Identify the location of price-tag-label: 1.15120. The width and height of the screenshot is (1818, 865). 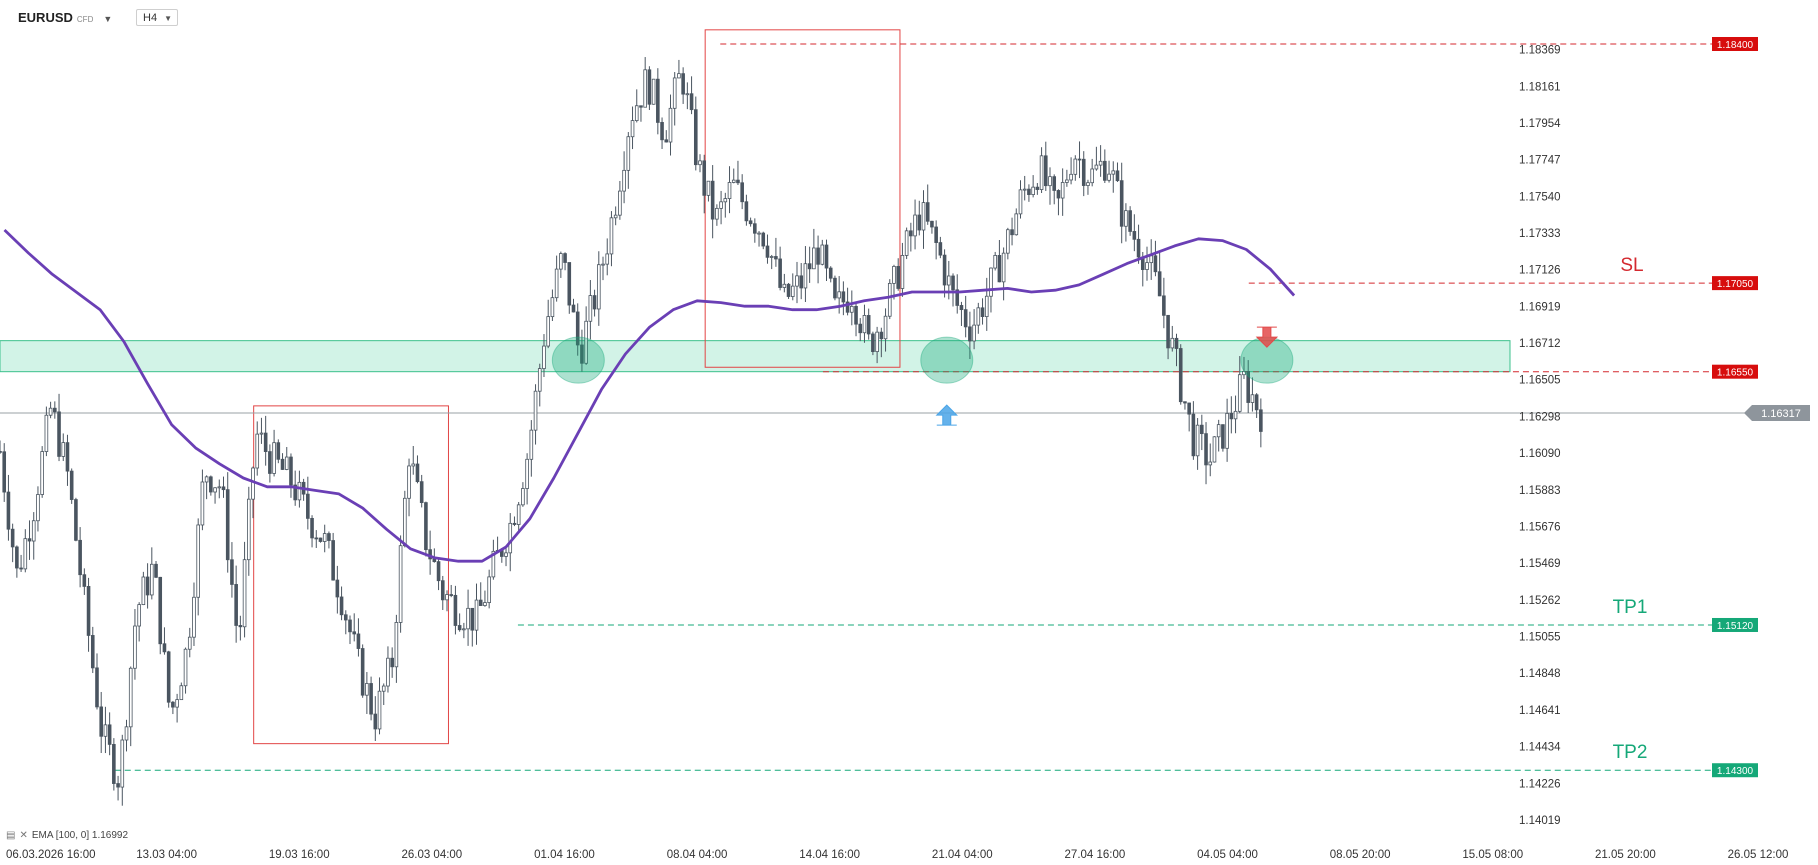
(1735, 626).